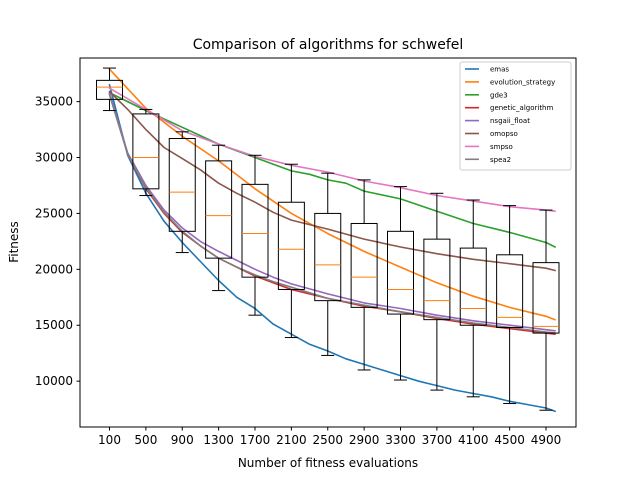 The image size is (640, 480). What do you see at coordinates (54, 213) in the screenshot?
I see `y-tick-label: 25000` at bounding box center [54, 213].